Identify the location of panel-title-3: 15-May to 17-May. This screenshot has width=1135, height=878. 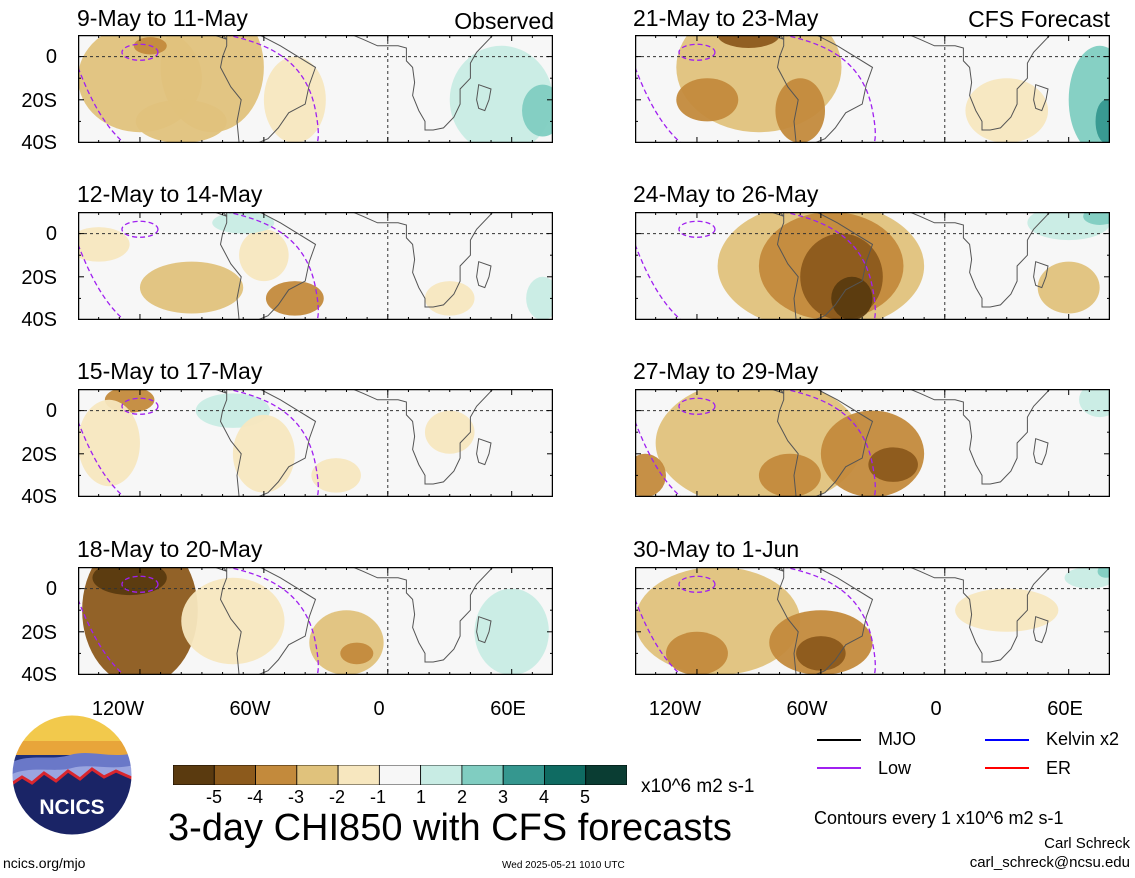
(170, 371).